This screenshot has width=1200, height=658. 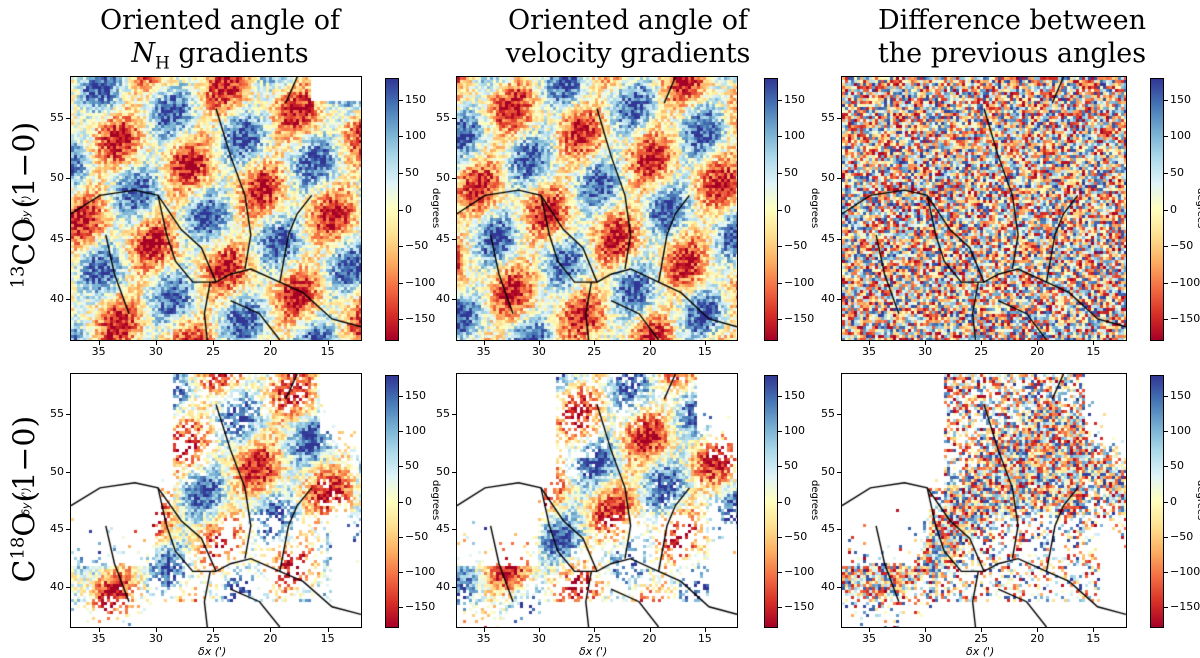 What do you see at coordinates (1012, 53) in the screenshot?
I see `column-title-3-line2: the previous angles` at bounding box center [1012, 53].